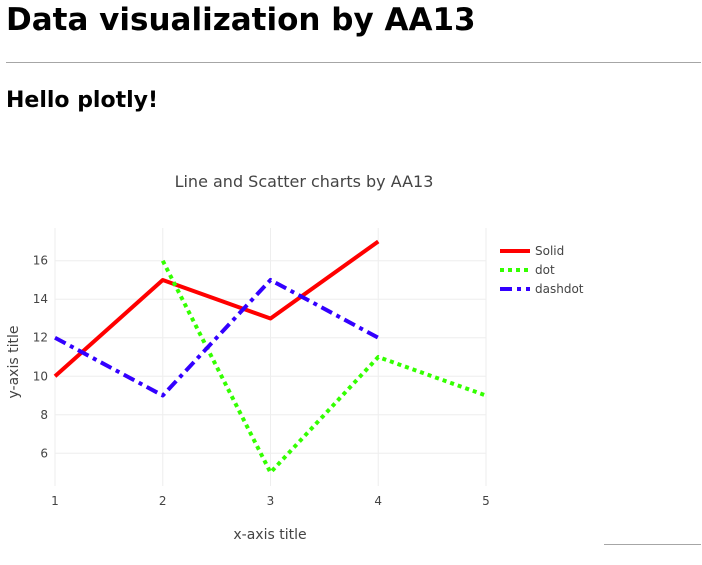 This screenshot has height=565, width=702. I want to click on y-tick-label: 8, so click(44, 415).